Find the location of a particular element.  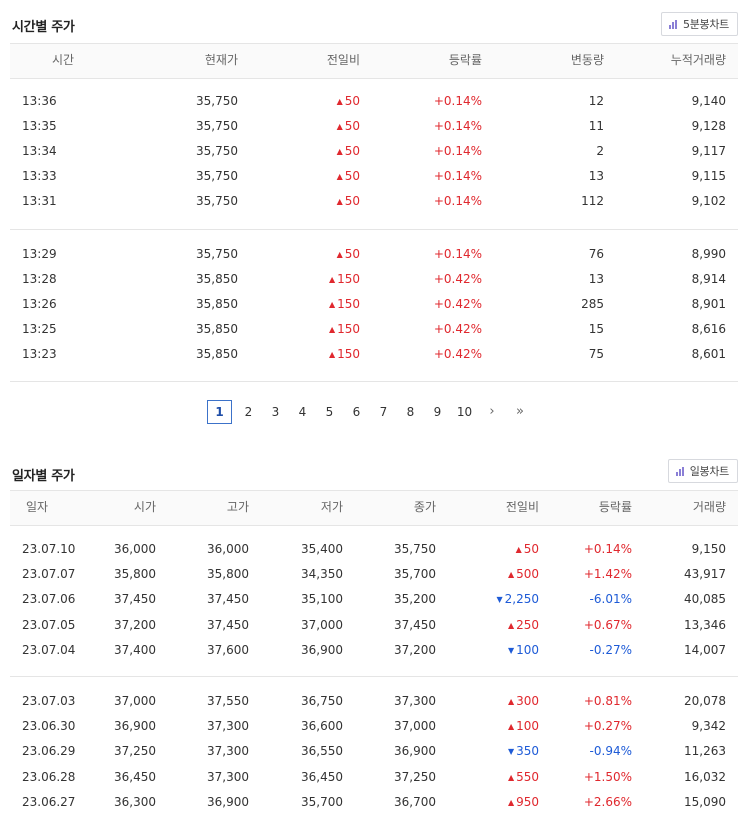

time-cell: 13:26 is located at coordinates (39, 304).